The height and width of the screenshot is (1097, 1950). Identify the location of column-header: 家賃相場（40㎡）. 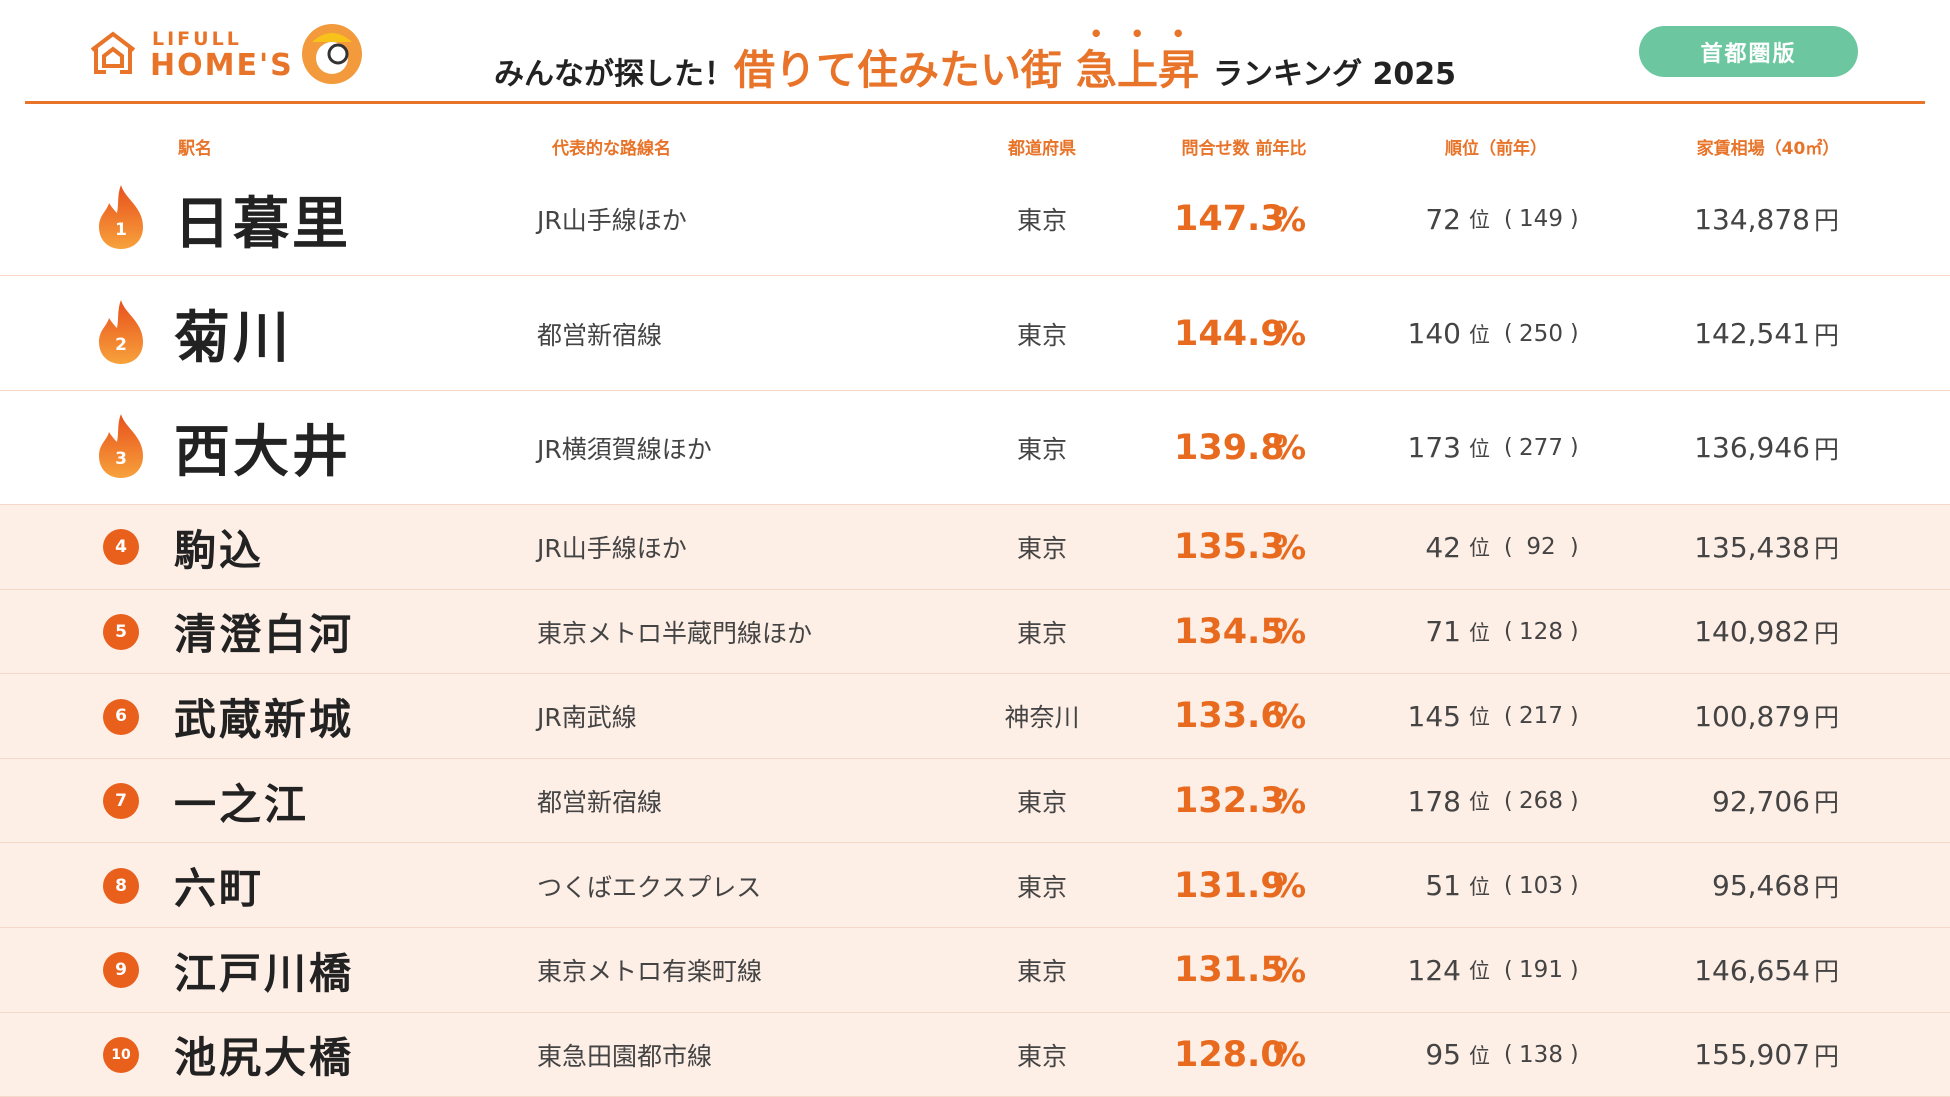
(1768, 149).